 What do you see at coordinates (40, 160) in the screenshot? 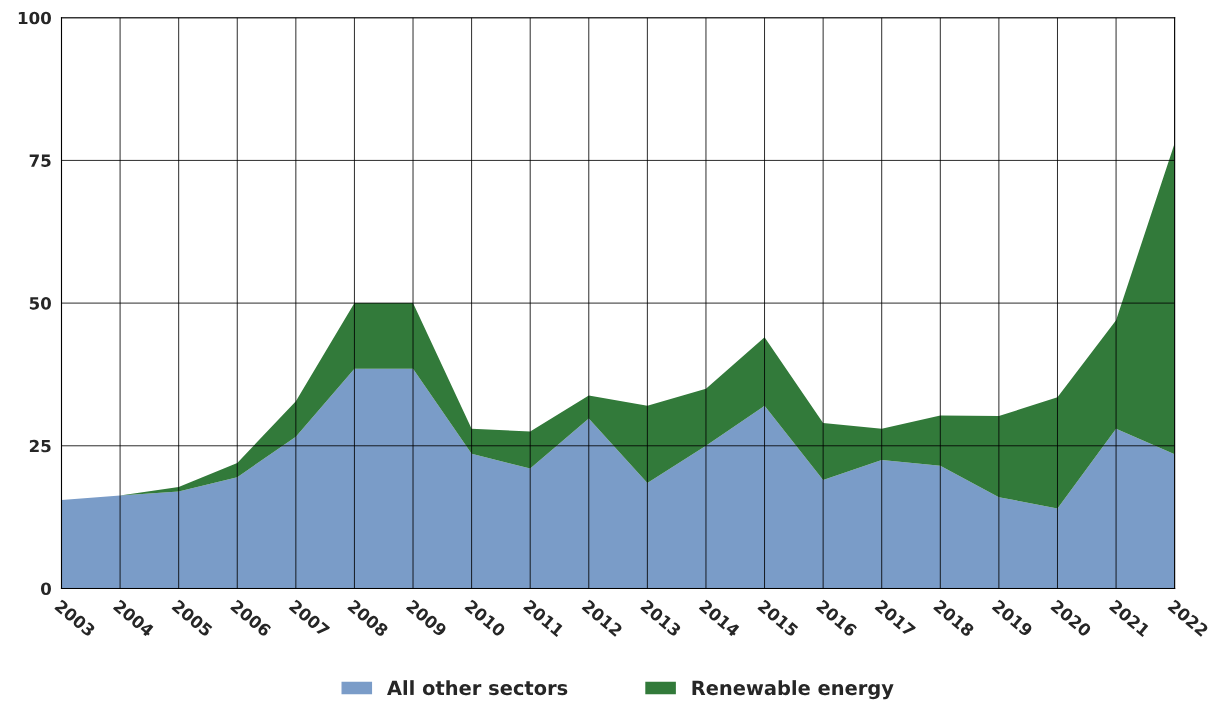
I see `y-tick-label: 75` at bounding box center [40, 160].